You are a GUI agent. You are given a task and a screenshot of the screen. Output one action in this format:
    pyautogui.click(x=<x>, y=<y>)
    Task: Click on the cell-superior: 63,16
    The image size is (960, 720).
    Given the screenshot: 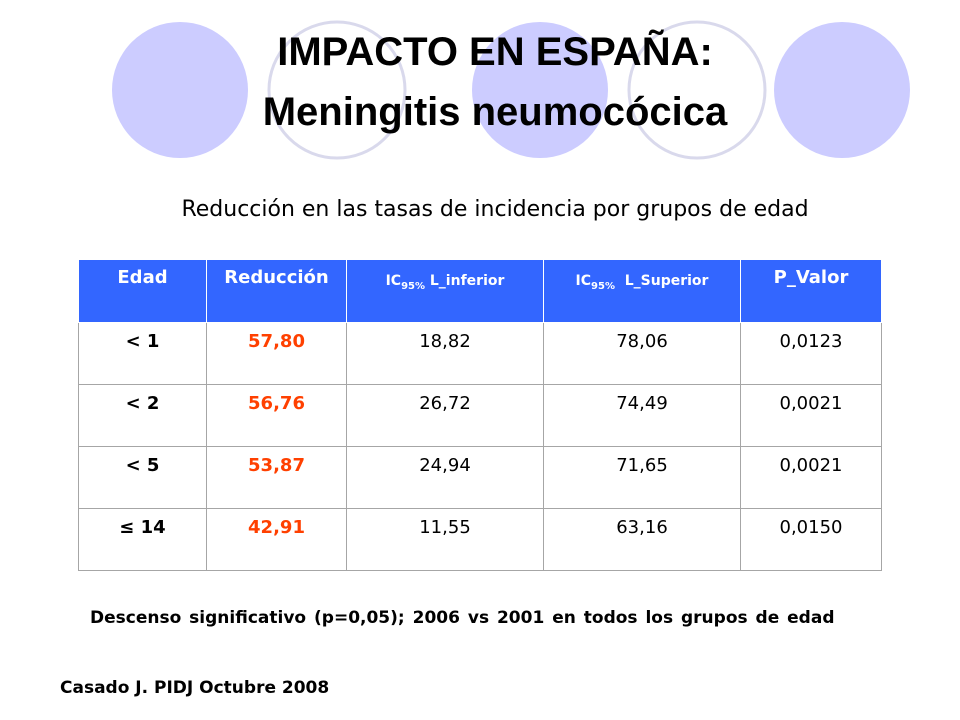 What is the action you would take?
    pyautogui.click(x=642, y=539)
    